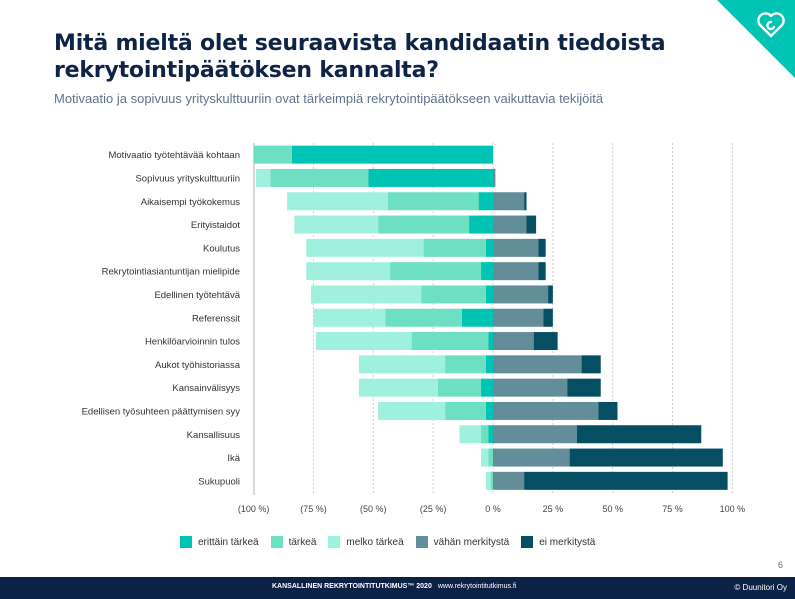 The width and height of the screenshot is (795, 599). I want to click on x-tick-label: 75 %, so click(672, 509).